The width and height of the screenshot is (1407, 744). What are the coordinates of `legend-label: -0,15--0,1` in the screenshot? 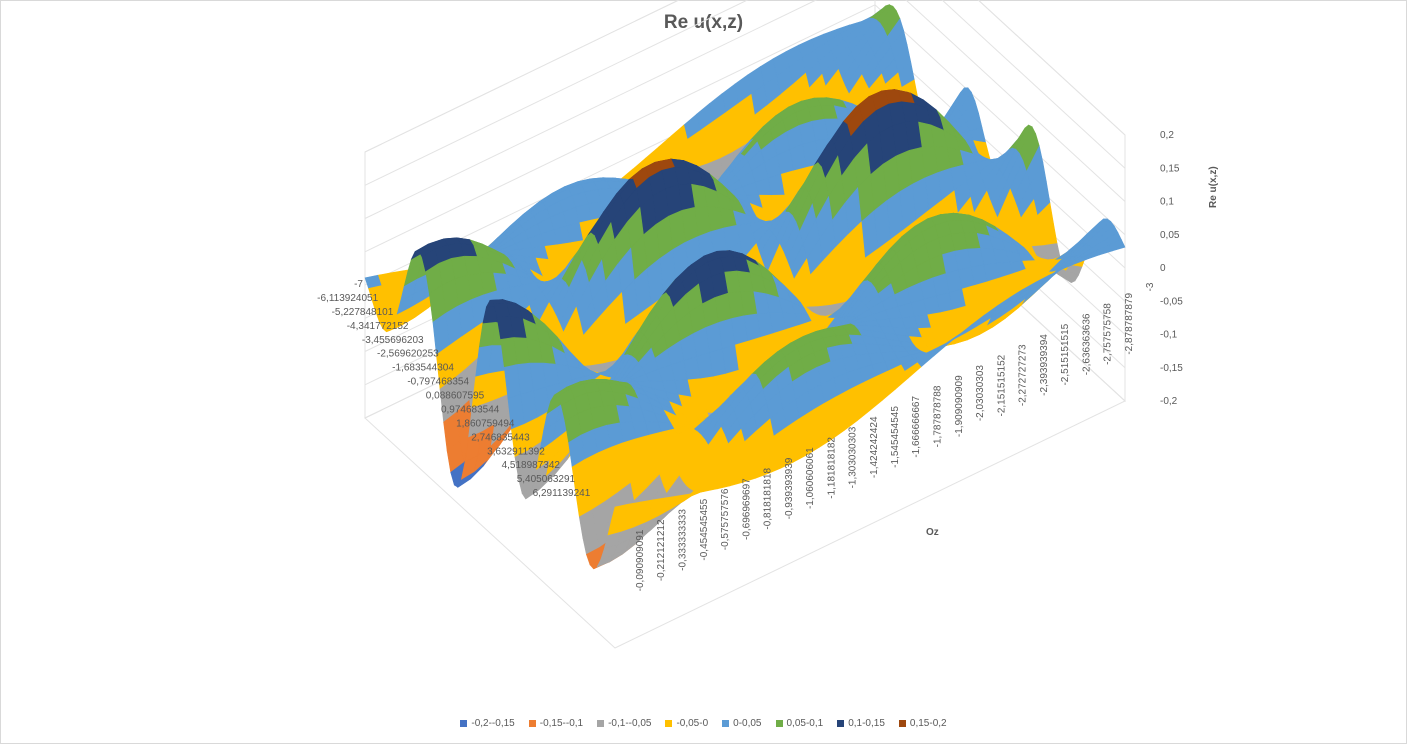 It's located at (561, 723).